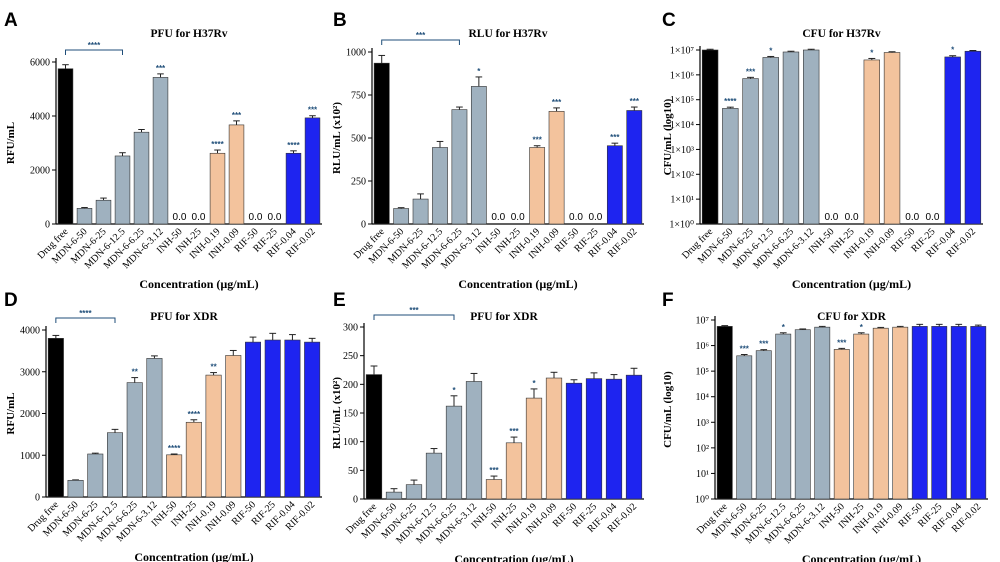 The width and height of the screenshot is (1000, 562). What do you see at coordinates (358, 139) in the screenshot?
I see `y-tick-label: 500` at bounding box center [358, 139].